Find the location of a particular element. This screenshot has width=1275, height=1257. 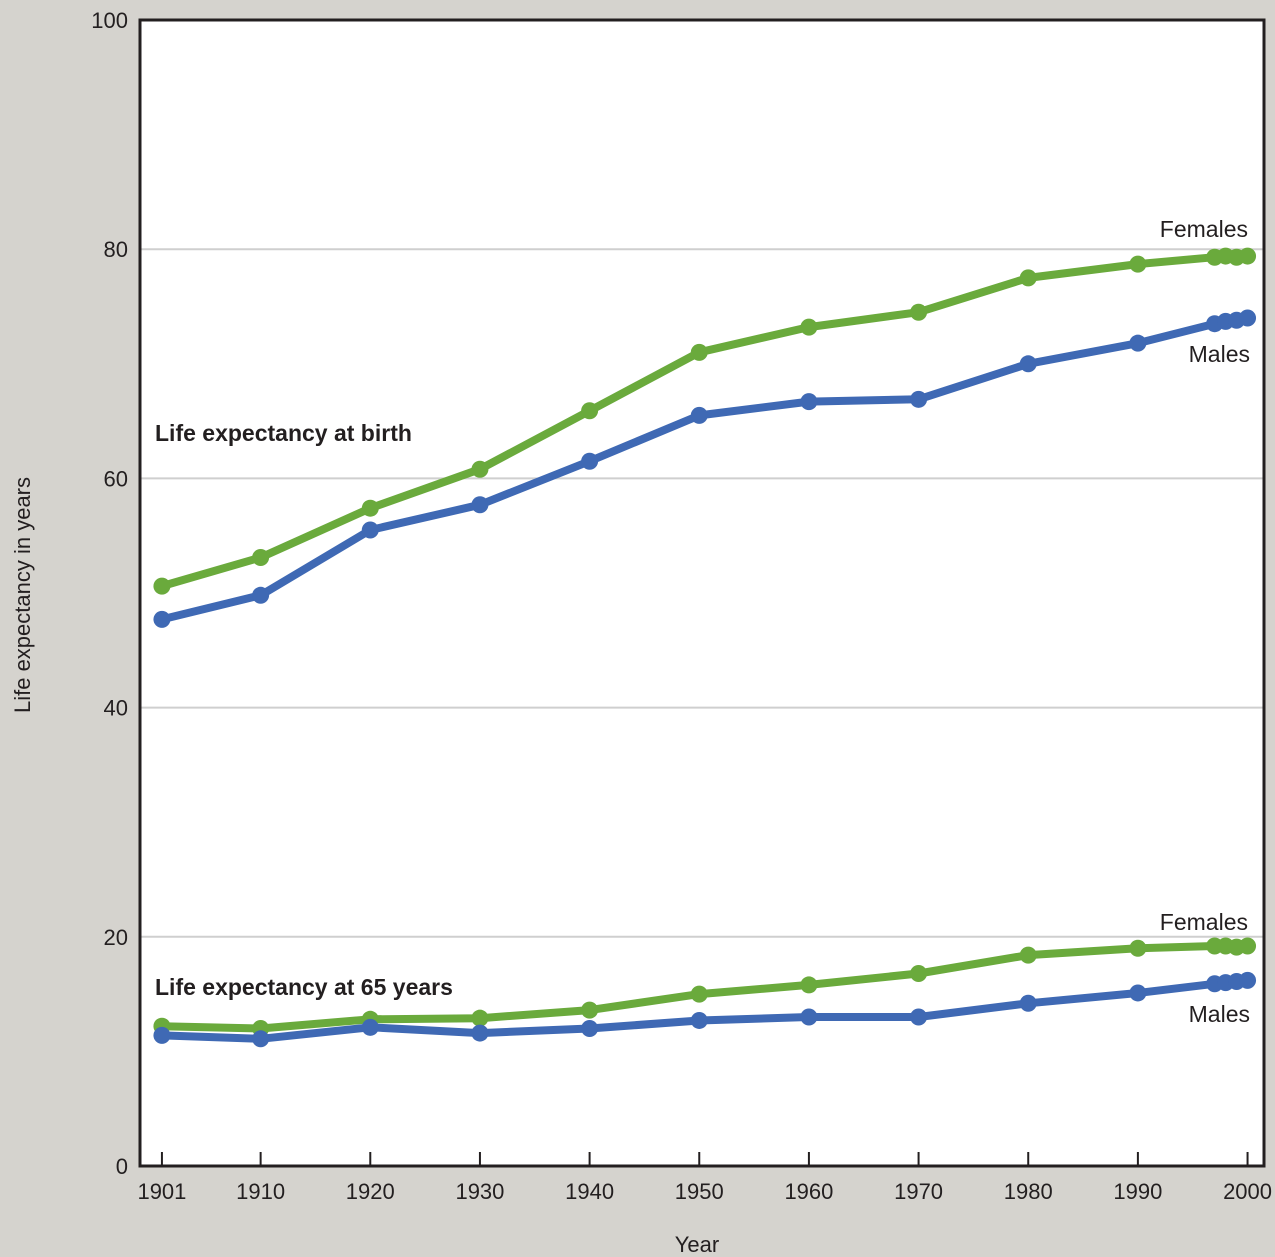

point-birth-males-1920 is located at coordinates (370, 530).